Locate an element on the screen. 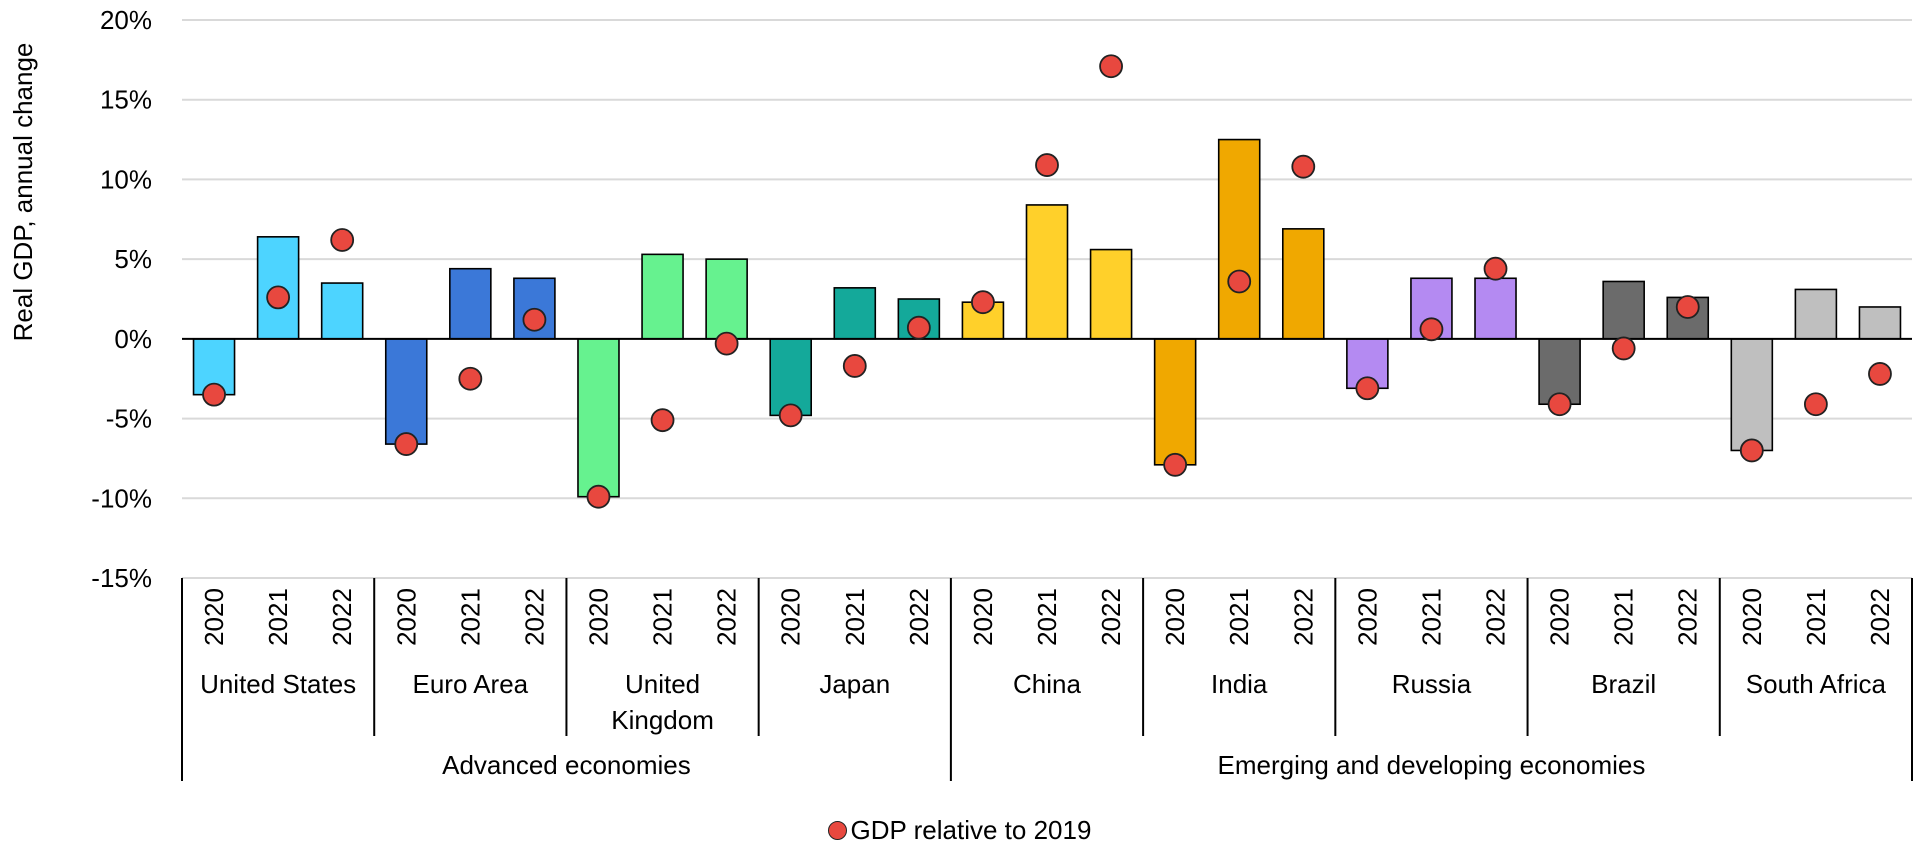 The width and height of the screenshot is (1919, 847). y-tick-label: 15% is located at coordinates (126, 100).